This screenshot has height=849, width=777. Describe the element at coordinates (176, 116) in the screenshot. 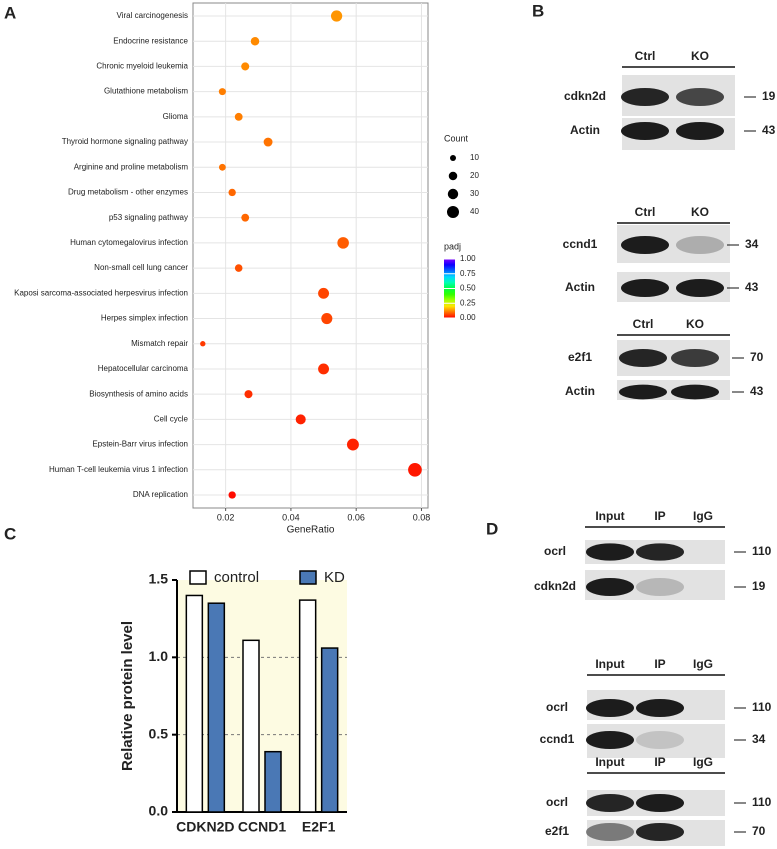

I see `y-tick-label: Glioma` at that location.